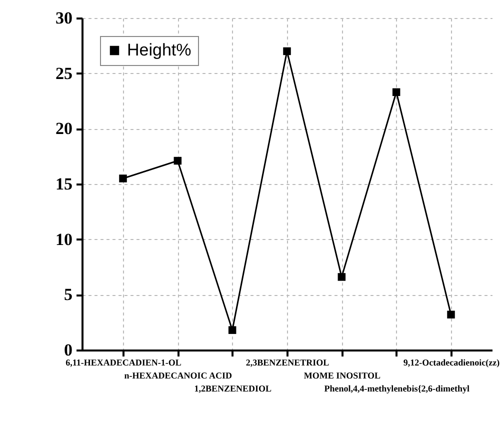 Image resolution: width=502 pixels, height=422 pixels. Describe the element at coordinates (64, 128) in the screenshot. I see `y-tick-label: 20` at that location.